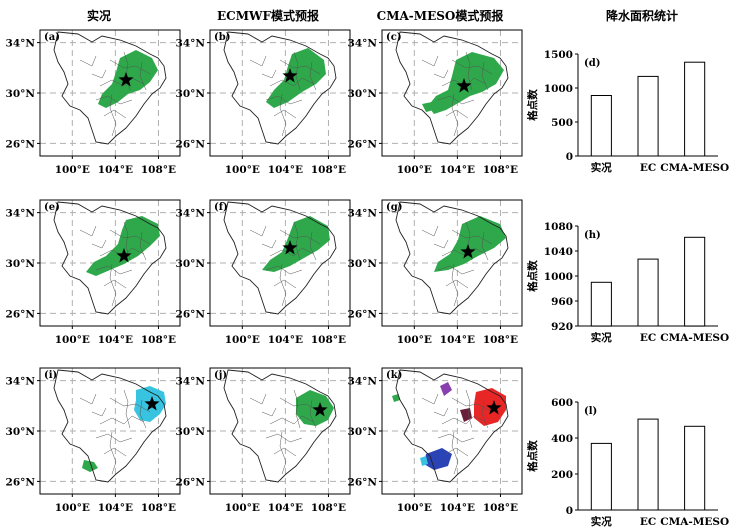  I want to click on bar-chart: 实况 EC CMA-MESO 920 960 1000 1040 1080 (h) 格点数, so click(627, 282).